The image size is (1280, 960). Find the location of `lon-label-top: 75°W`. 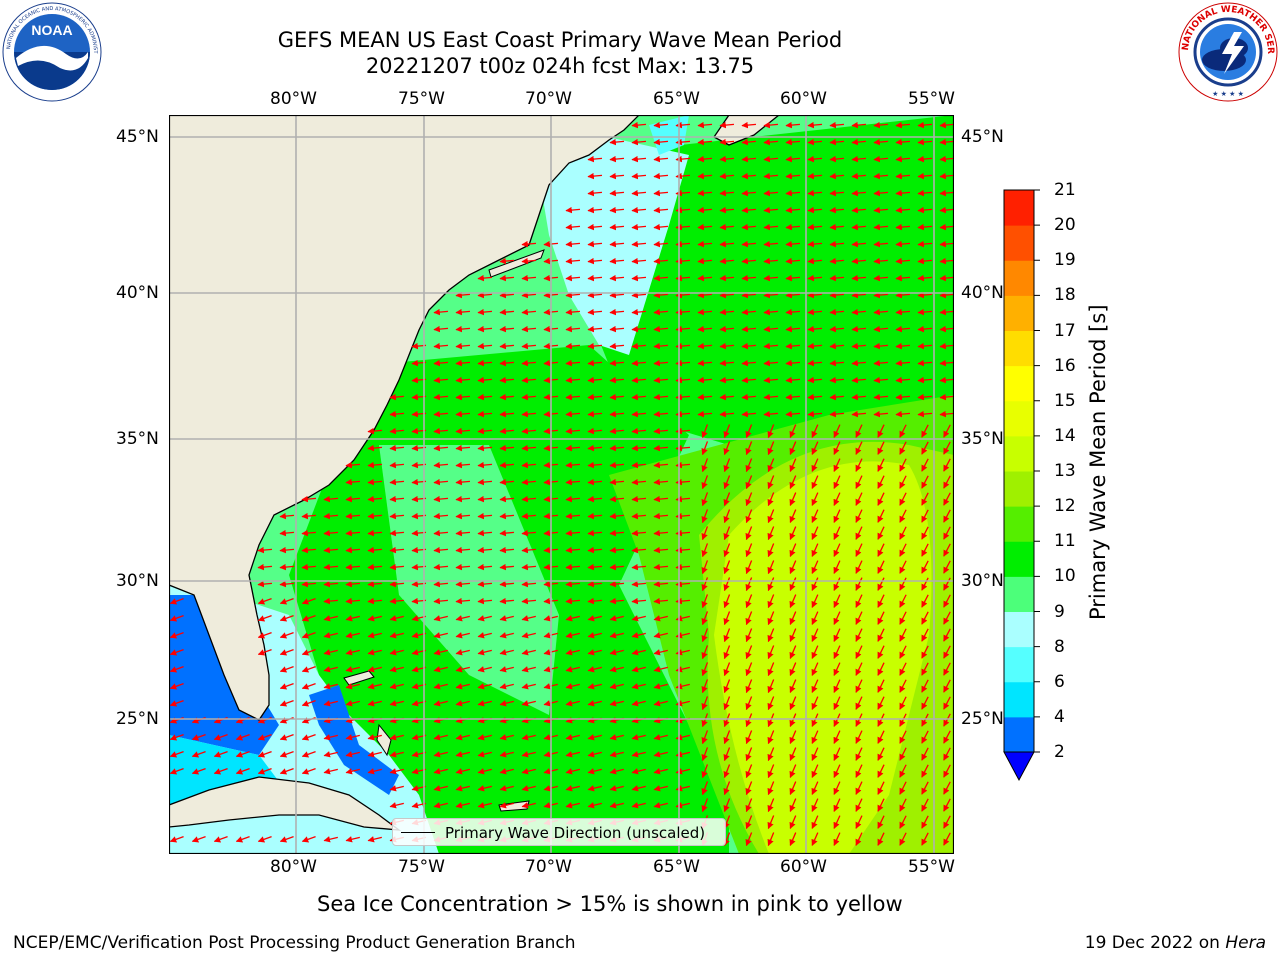

lon-label-top: 75°W is located at coordinates (421, 99).